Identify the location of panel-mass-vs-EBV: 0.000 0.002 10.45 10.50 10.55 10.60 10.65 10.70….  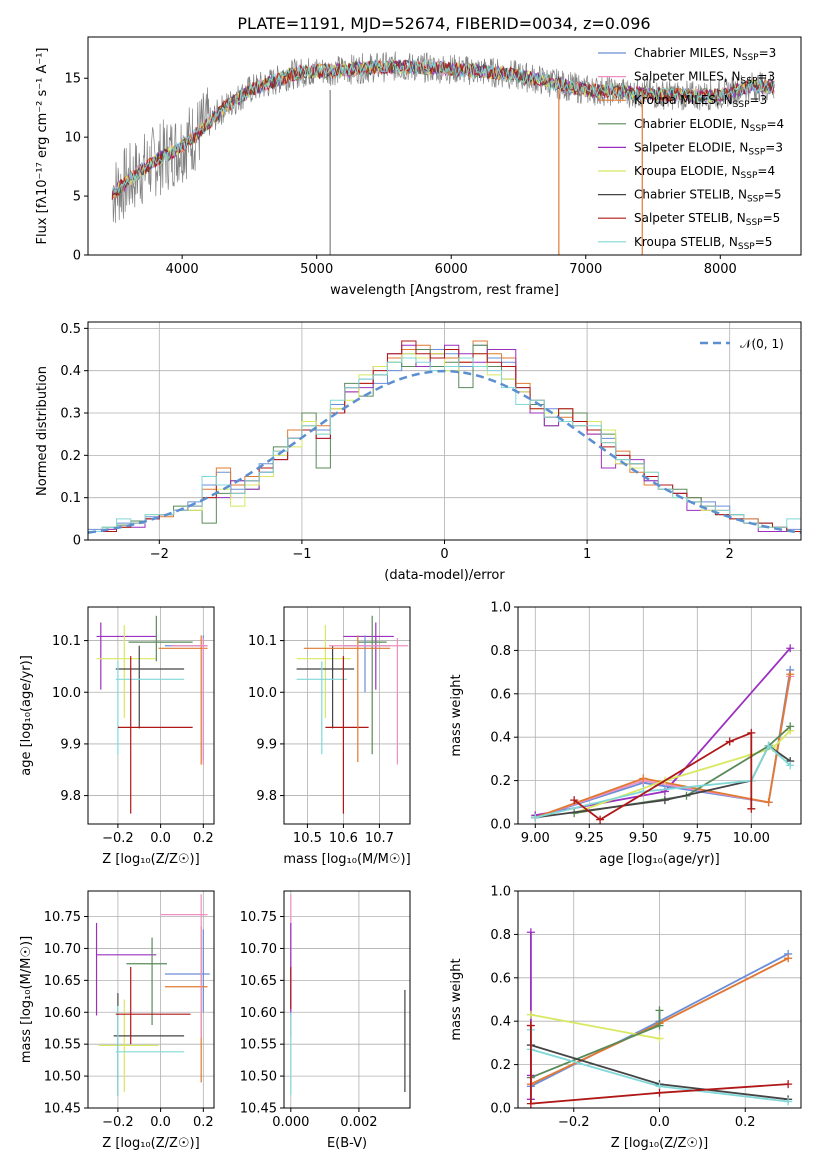
(325, 1020).